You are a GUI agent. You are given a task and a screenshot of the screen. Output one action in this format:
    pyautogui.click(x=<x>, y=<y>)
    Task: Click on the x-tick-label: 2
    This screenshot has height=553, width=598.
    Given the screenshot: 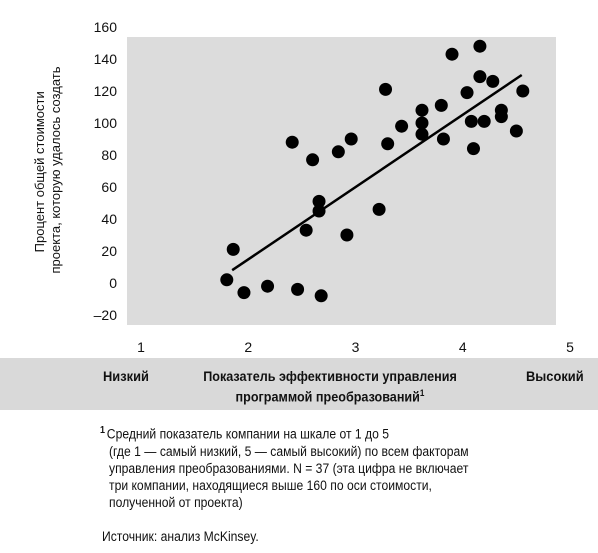 What is the action you would take?
    pyautogui.click(x=248, y=347)
    